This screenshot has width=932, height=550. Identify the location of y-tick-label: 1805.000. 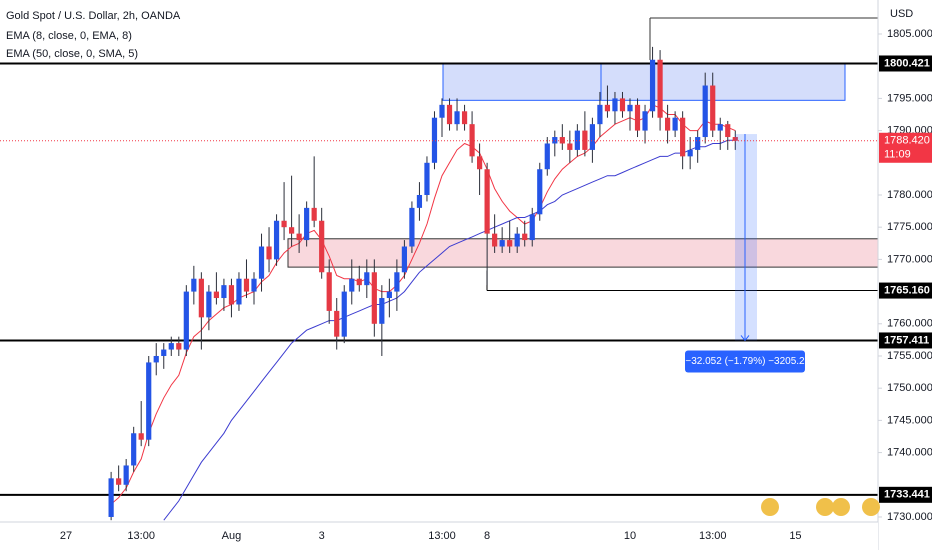
(909, 34).